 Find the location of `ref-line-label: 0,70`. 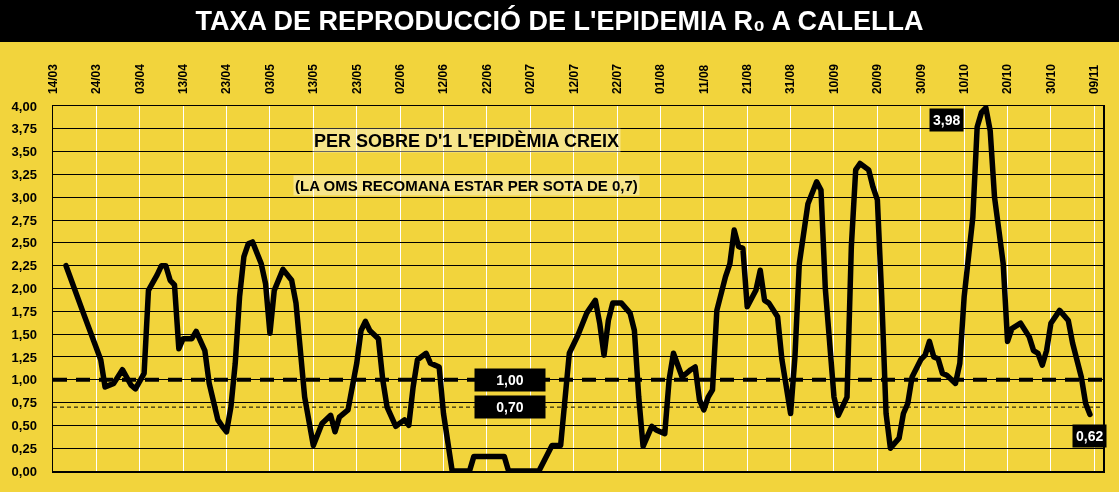

ref-line-label: 0,70 is located at coordinates (510, 407).